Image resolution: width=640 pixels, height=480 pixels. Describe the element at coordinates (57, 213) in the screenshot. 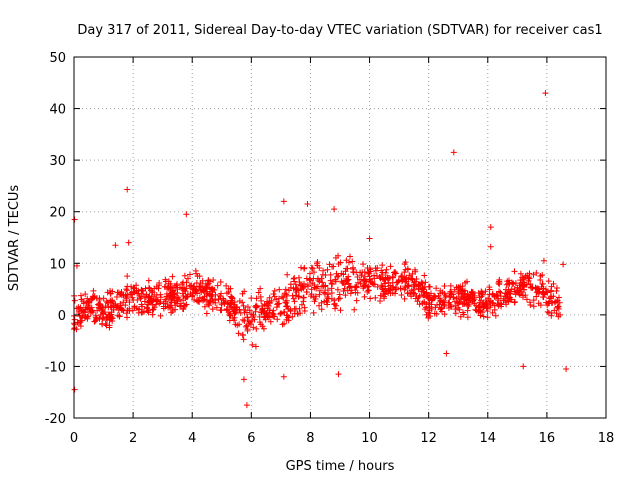

I see `y-tick-label: 20` at that location.